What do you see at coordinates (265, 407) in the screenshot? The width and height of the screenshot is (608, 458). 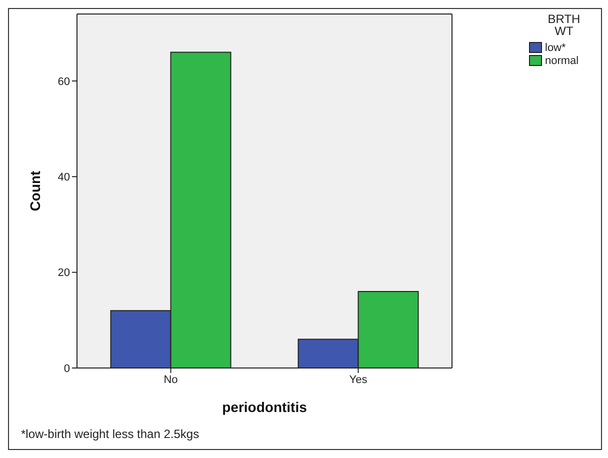 I see `x-axis-title: periodontitis` at bounding box center [265, 407].